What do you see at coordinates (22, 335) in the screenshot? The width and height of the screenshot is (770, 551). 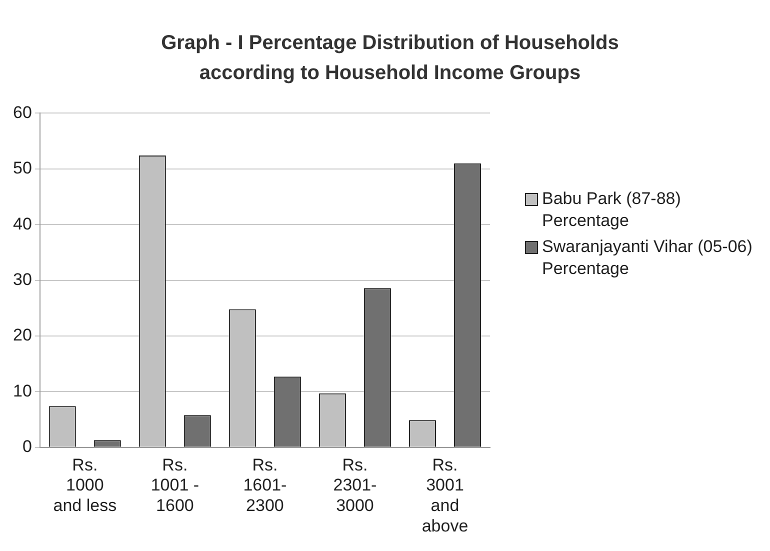 I see `y-tick-label: 20` at bounding box center [22, 335].